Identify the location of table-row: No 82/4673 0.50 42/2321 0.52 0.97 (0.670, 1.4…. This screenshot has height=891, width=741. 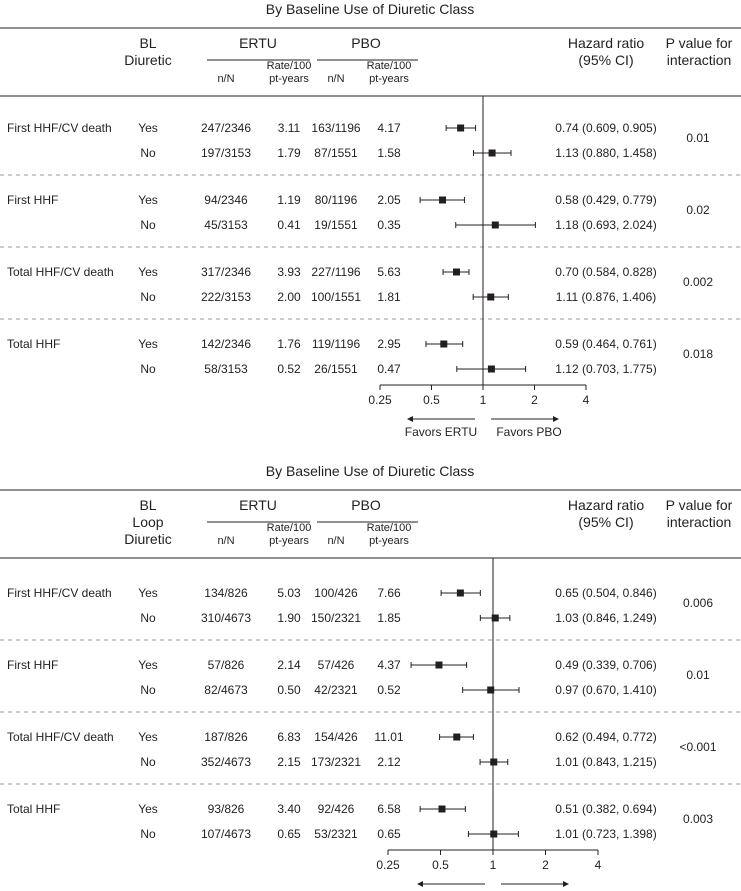
(398, 690).